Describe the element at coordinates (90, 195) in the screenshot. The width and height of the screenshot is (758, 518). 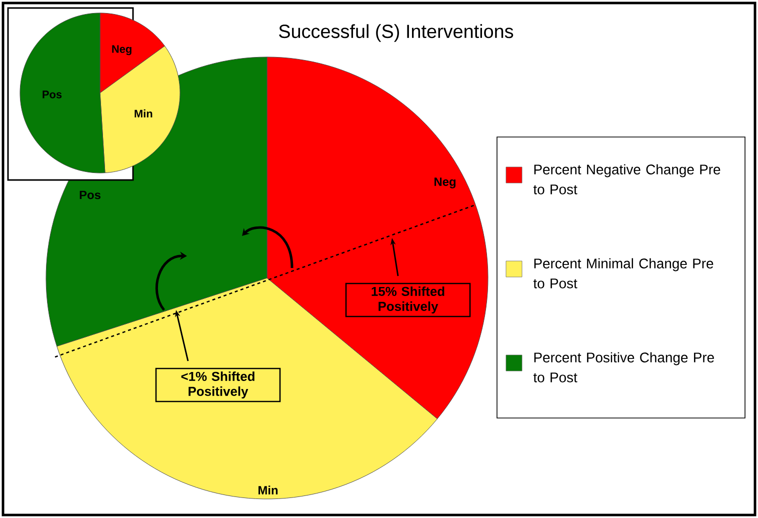
I see `text: Pos` at that location.